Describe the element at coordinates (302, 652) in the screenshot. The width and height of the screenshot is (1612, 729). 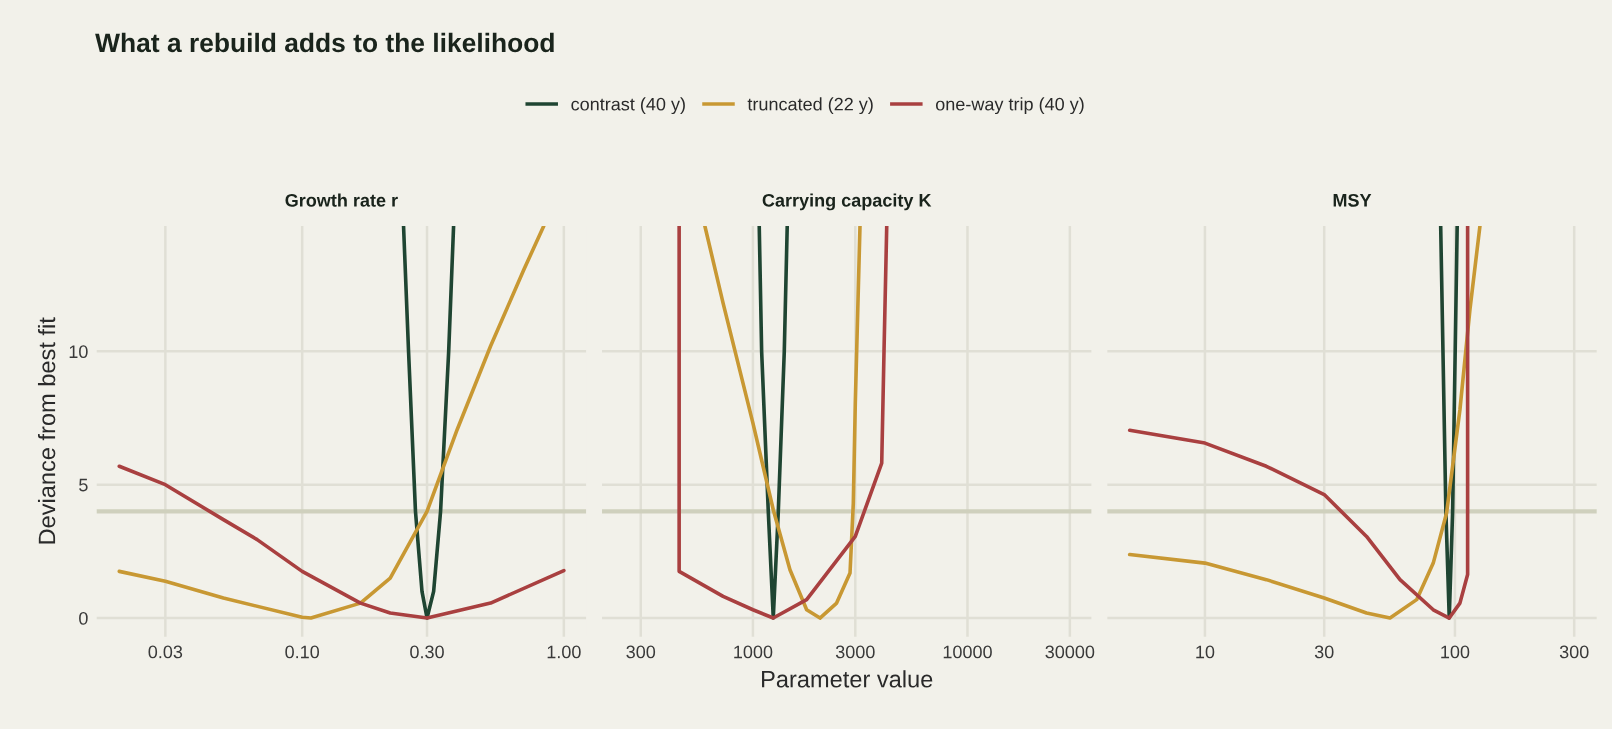
I see `x-tick-label: 0.10` at that location.